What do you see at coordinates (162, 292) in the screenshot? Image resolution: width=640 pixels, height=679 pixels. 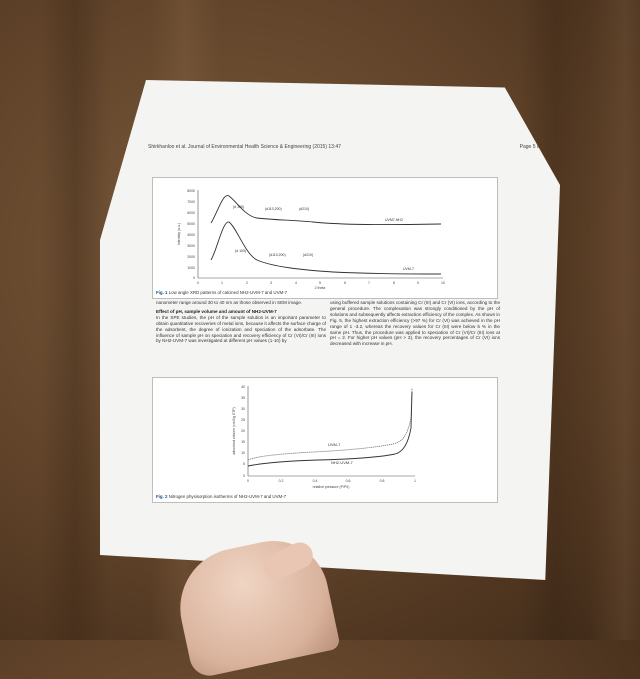 I see `caption-lead: Fig. 1` at bounding box center [162, 292].